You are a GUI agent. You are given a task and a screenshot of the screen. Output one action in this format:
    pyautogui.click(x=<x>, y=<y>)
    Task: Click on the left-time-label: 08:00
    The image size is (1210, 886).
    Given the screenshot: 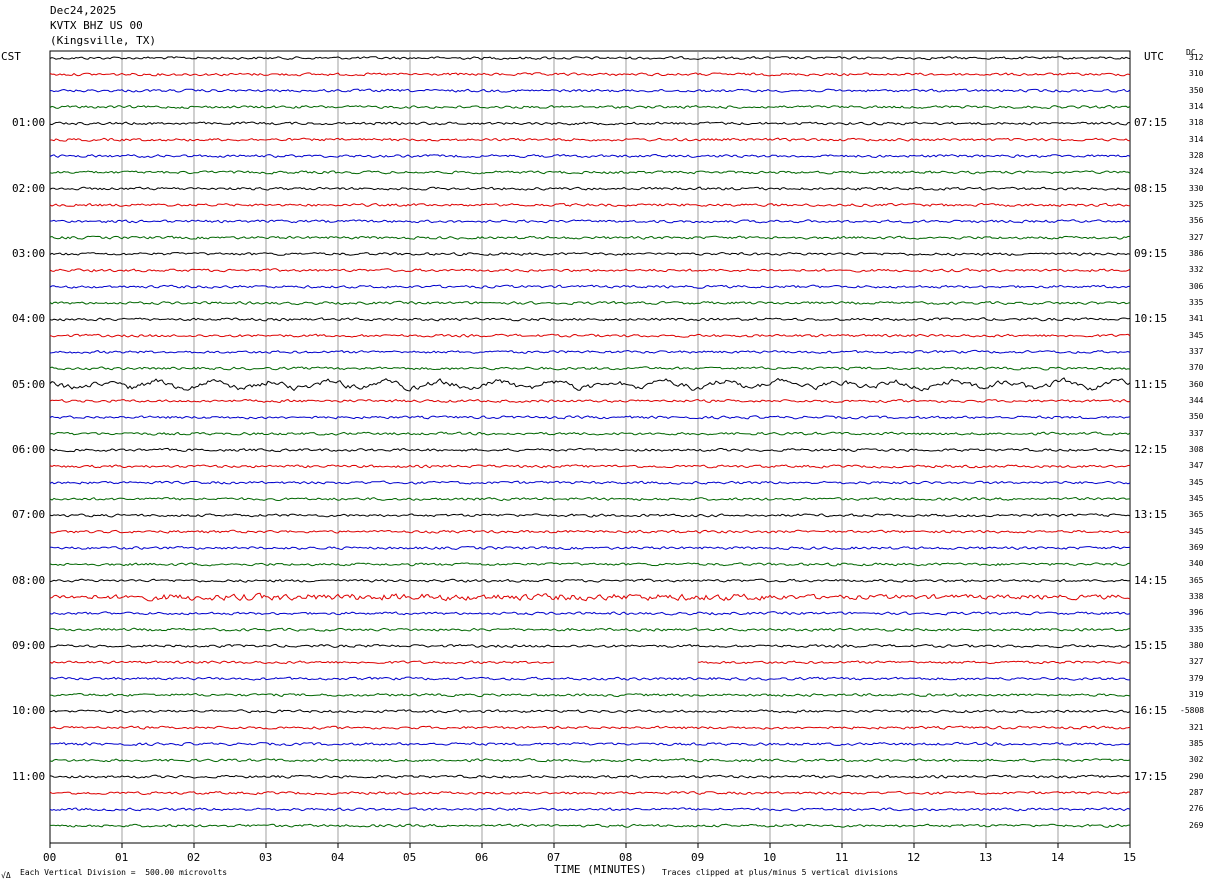 What is the action you would take?
    pyautogui.click(x=29, y=580)
    